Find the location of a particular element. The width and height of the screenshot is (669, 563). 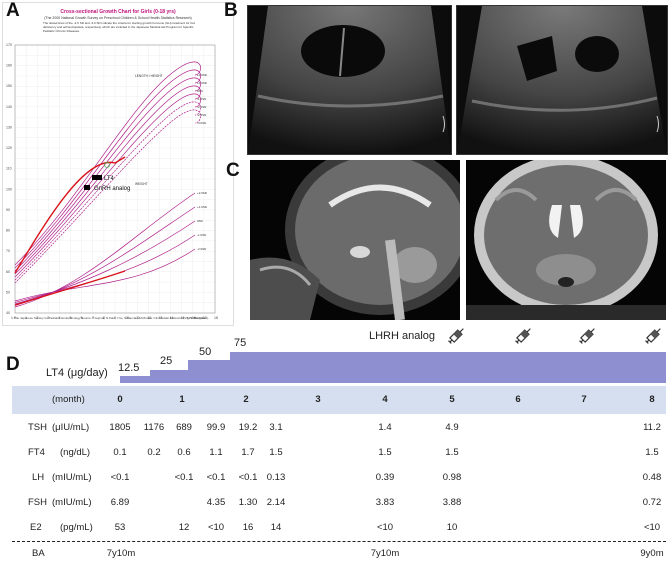

month-header: 7 is located at coordinates (584, 399).